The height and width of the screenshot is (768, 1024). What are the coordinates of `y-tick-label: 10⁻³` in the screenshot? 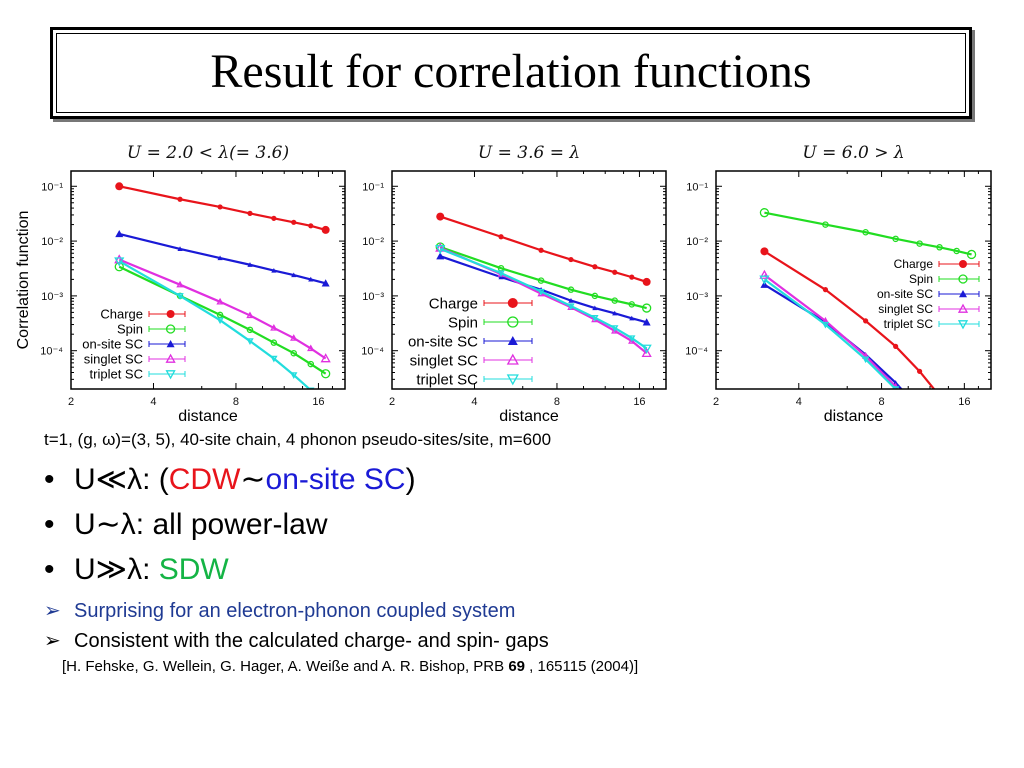 It's located at (52, 297).